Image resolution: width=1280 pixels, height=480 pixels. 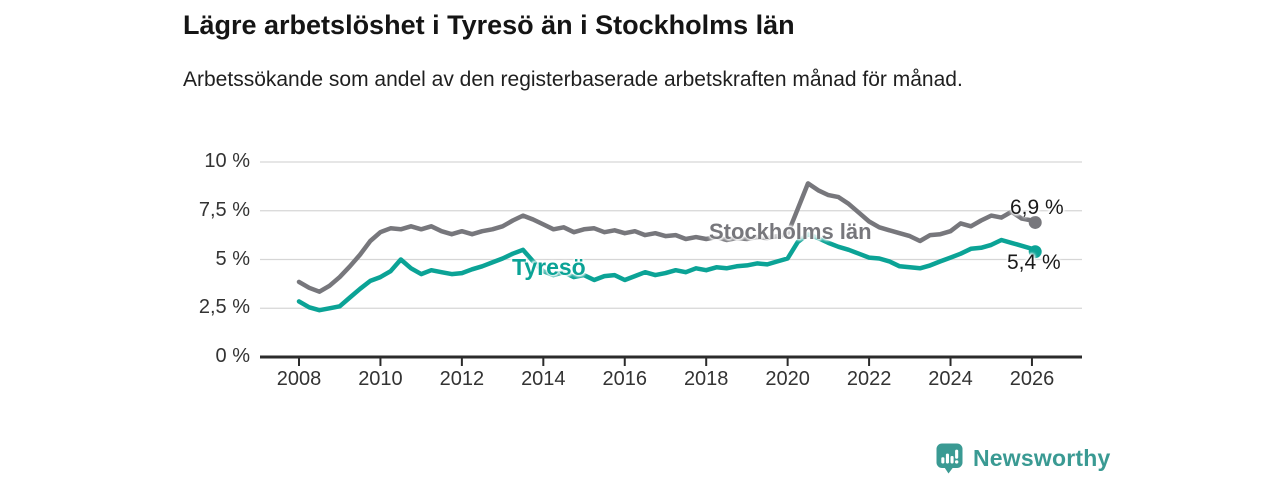 I want to click on x-axis, so click(x=671, y=360).